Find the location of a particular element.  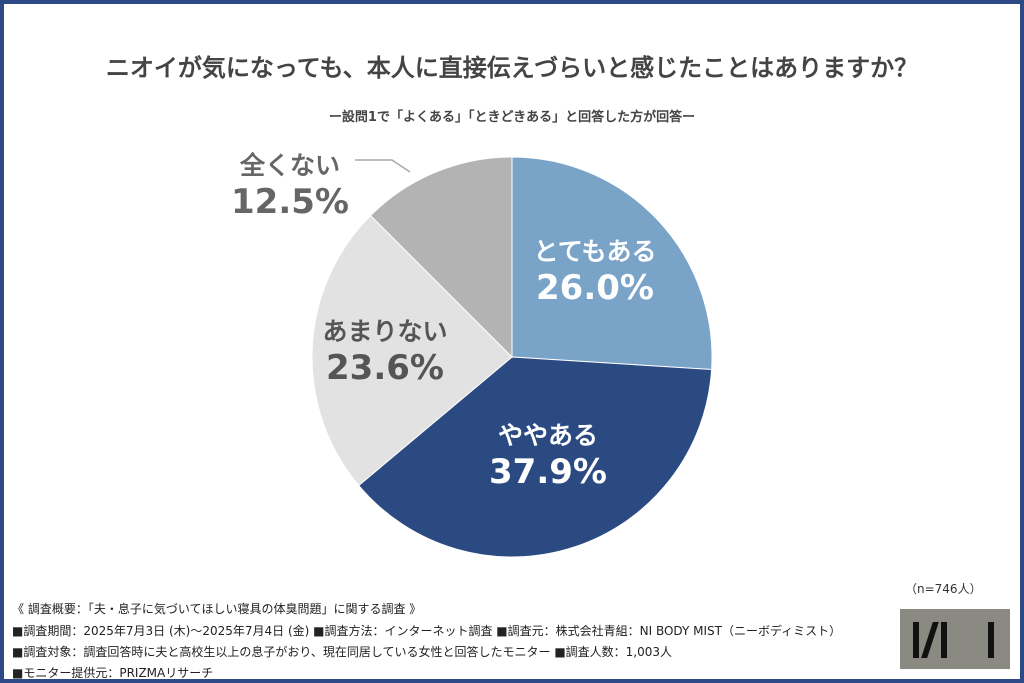

chart-title: ニオイが気になっても、本人に直接伝えづらいと感じたことはありますか？ is located at coordinates (512, 68).